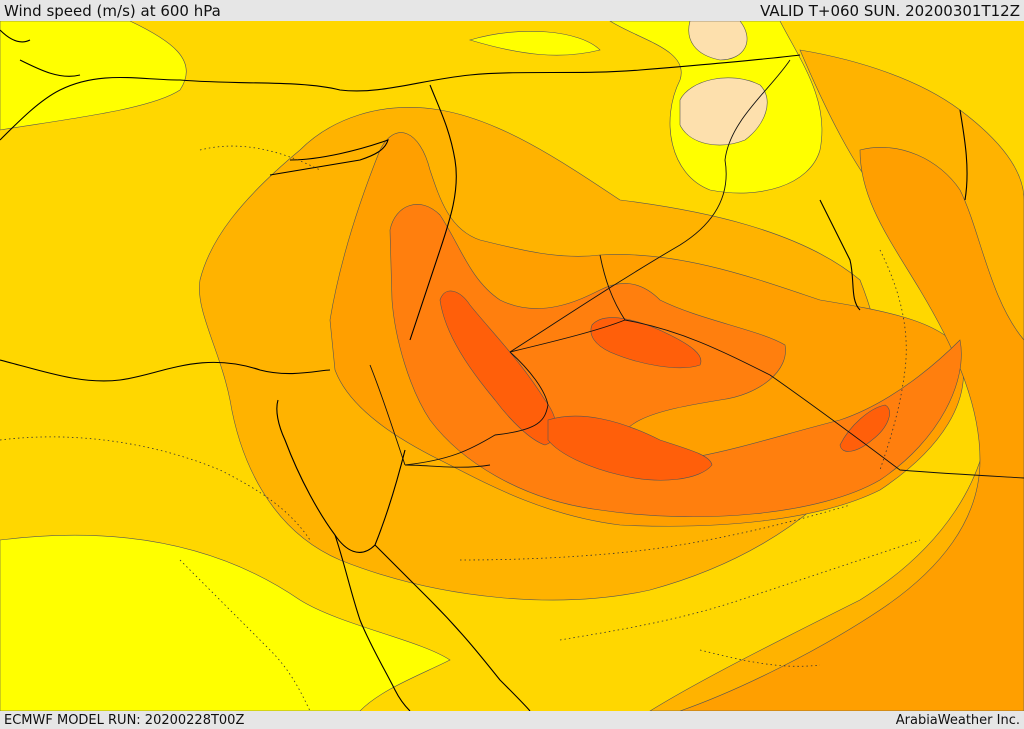 This screenshot has width=1024, height=729. Describe the element at coordinates (534, 43) in the screenshot. I see `zone-light-n` at that location.